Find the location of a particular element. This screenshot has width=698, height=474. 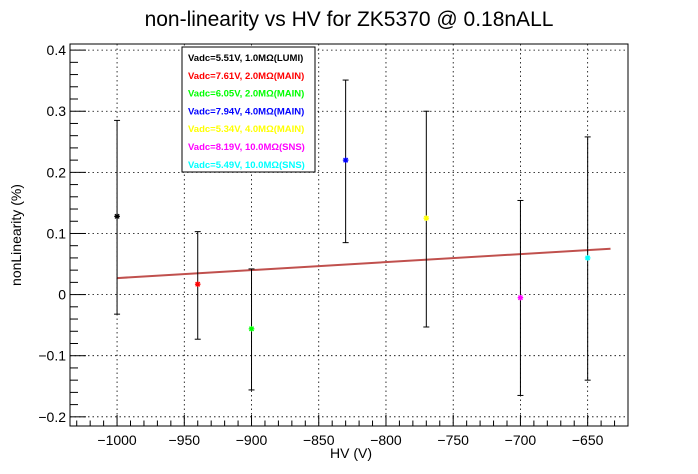

y-tick-label-2: 0 is located at coordinates (62, 295).